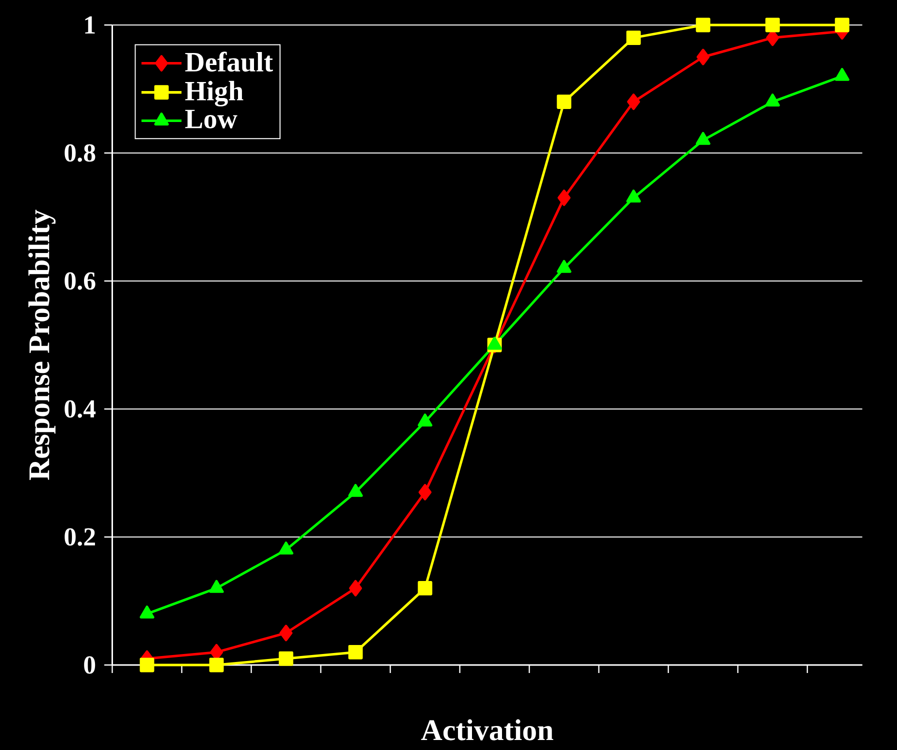  I want to click on y-tick-label: 0.4, so click(80, 409).